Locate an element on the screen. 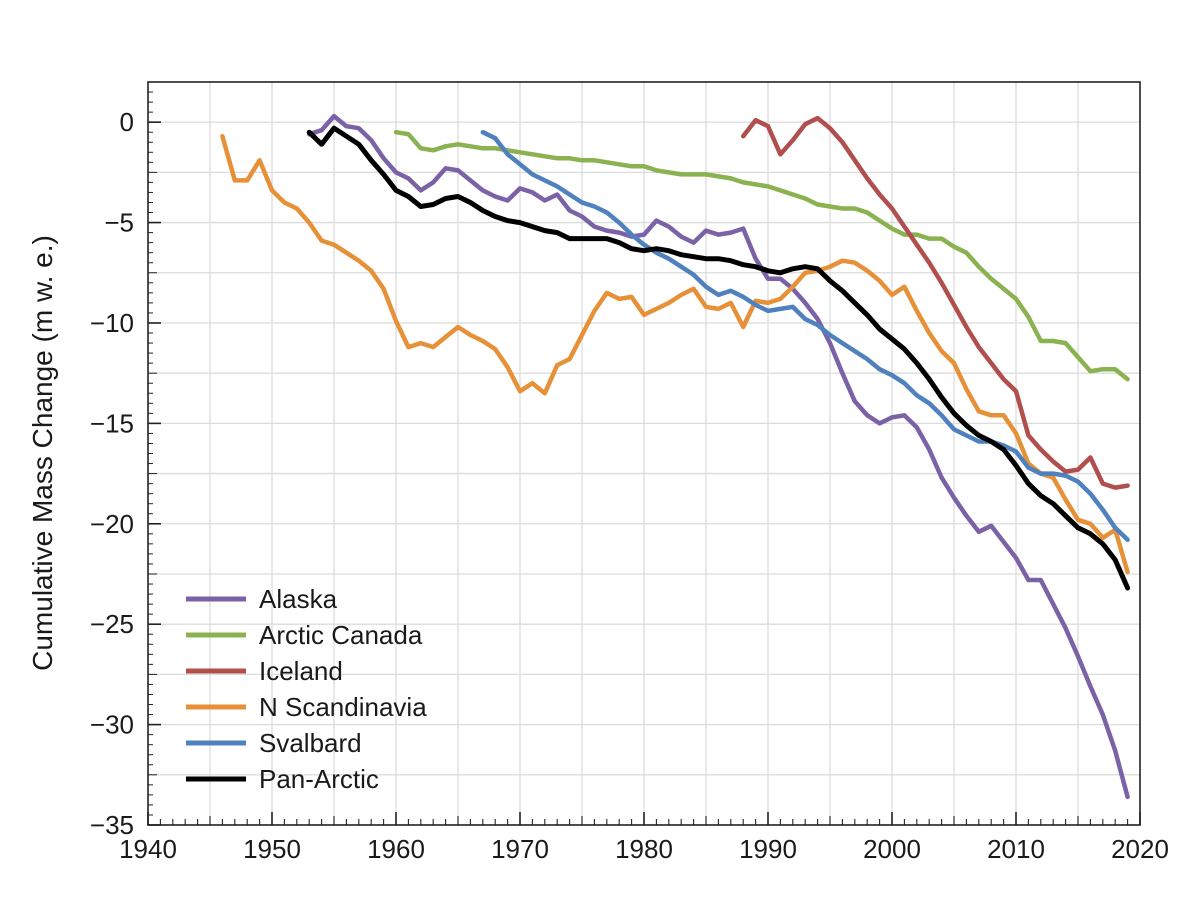  y-tick-label: −35 is located at coordinates (112, 825).